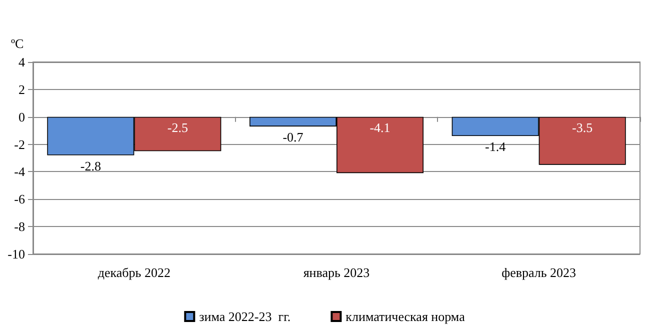 Image resolution: width=649 pixels, height=330 pixels. I want to click on data-label: -0.7, so click(293, 136).